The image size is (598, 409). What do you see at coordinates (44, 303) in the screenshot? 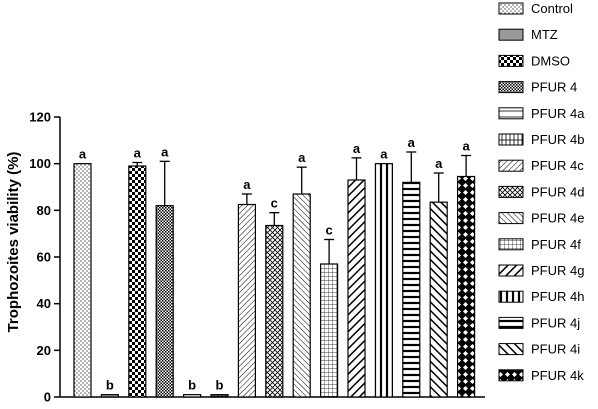
I see `y-tick-label: 40` at bounding box center [44, 303].